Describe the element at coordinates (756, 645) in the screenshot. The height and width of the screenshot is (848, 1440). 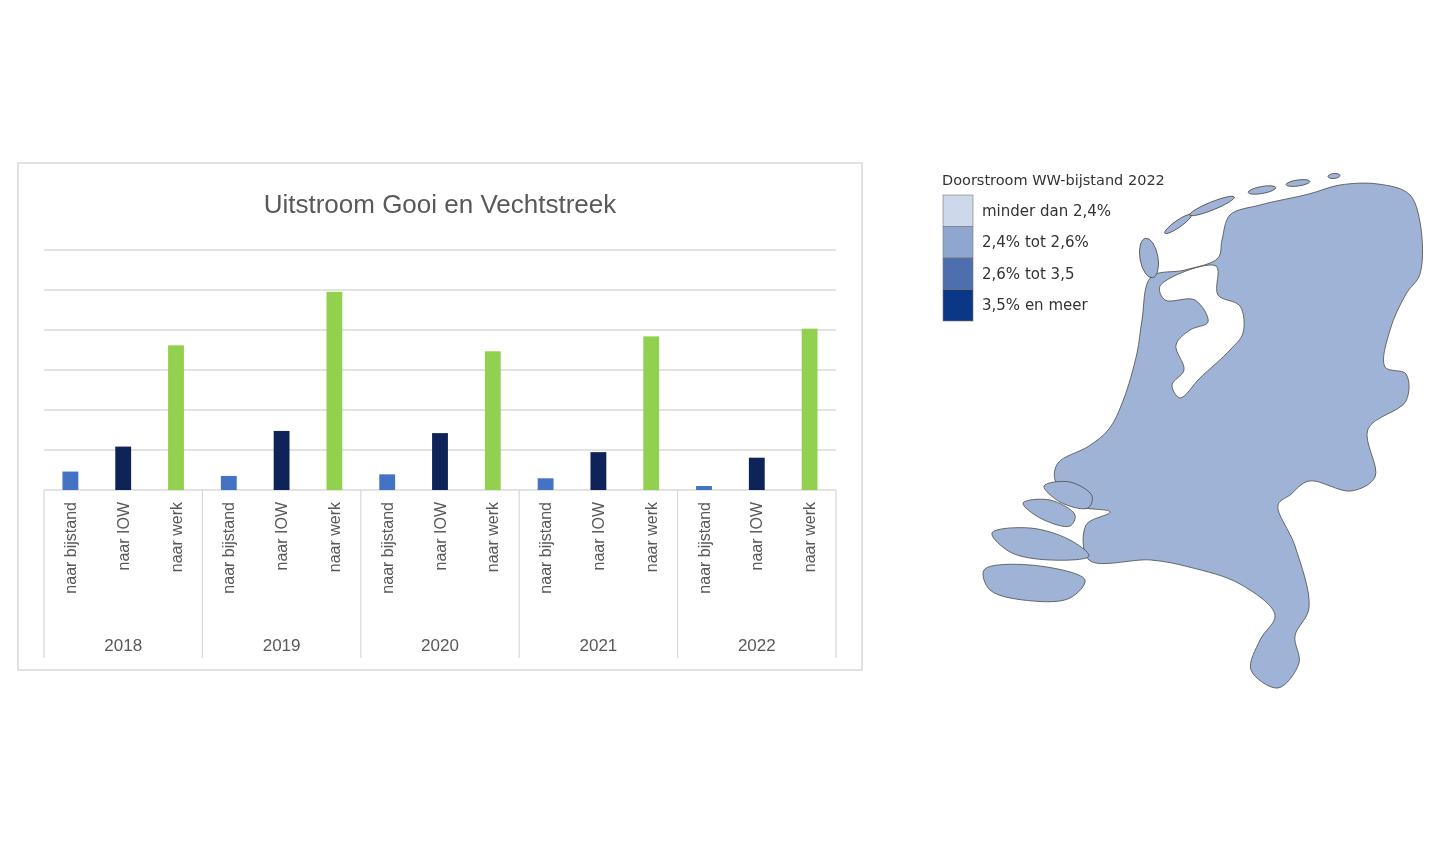
I see `x-tick-label: 2022` at that location.